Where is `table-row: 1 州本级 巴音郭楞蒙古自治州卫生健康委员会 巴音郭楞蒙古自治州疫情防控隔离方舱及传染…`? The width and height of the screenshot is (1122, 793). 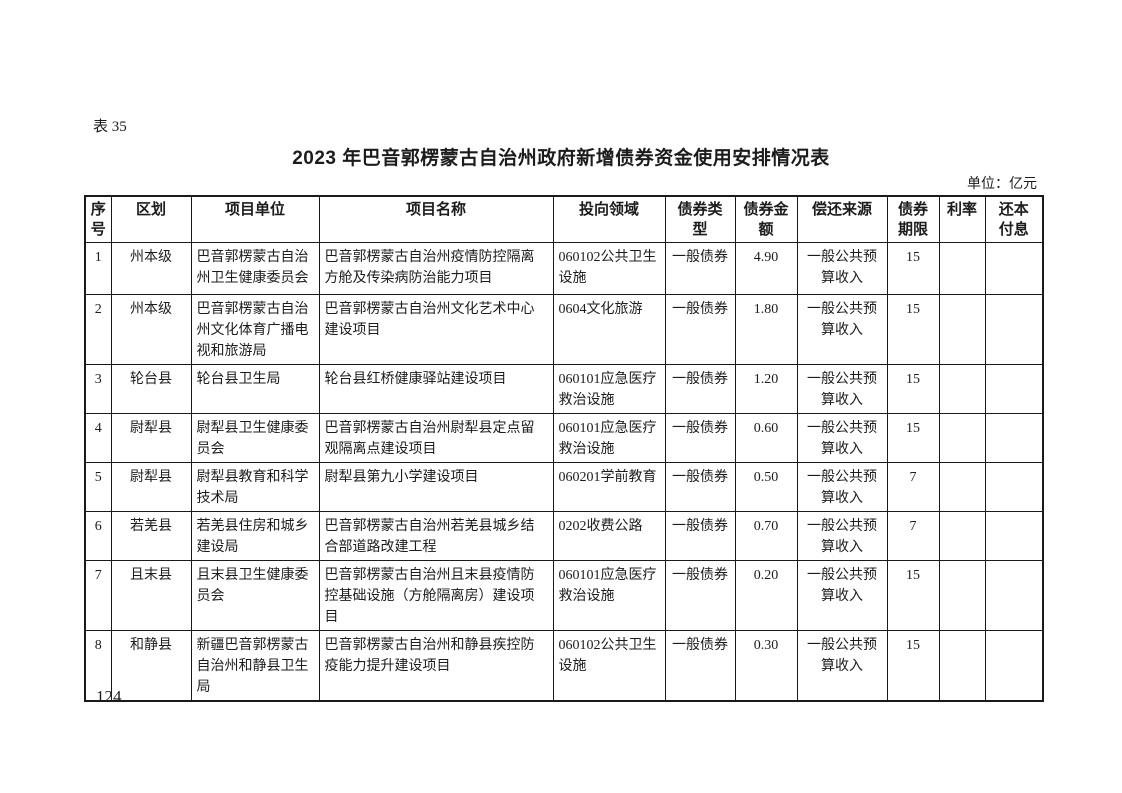
table-row: 1 州本级 巴音郭楞蒙古自治州卫生健康委员会 巴音郭楞蒙古自治州疫情防控隔离方舱及传染… is located at coordinates (564, 268).